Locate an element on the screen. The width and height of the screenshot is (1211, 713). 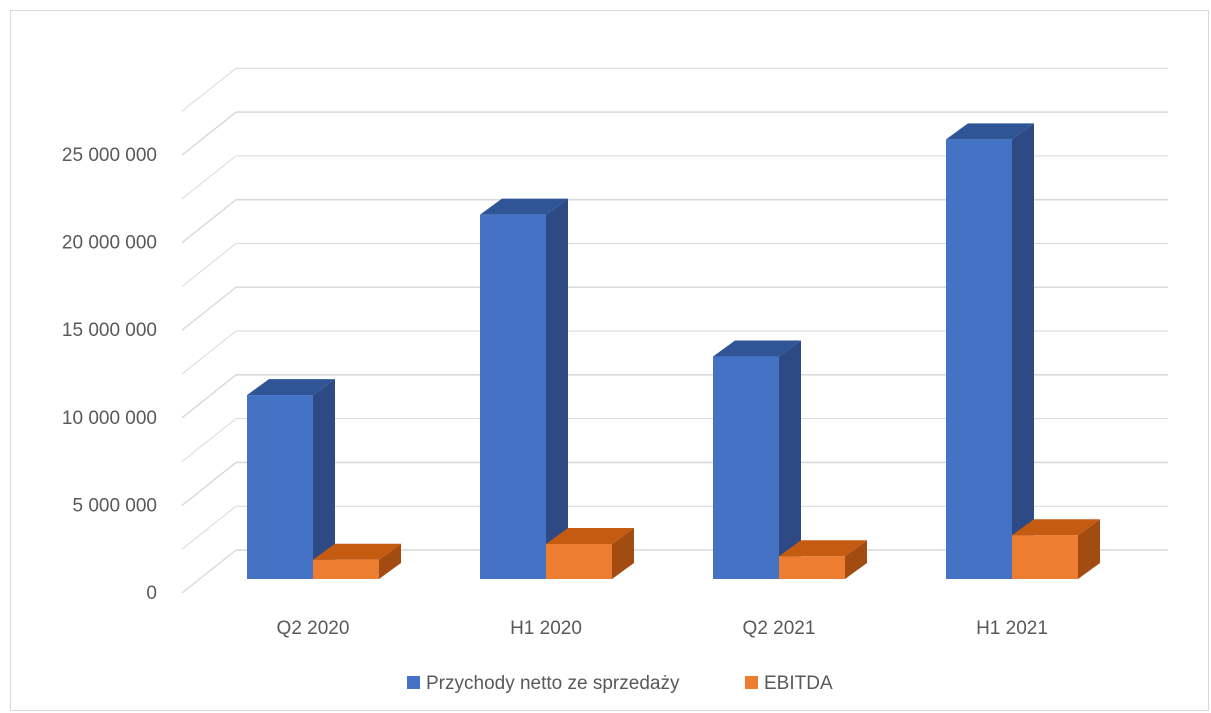
legend-item-przychody: Przychody netto ze sprzedaży is located at coordinates (543, 683).